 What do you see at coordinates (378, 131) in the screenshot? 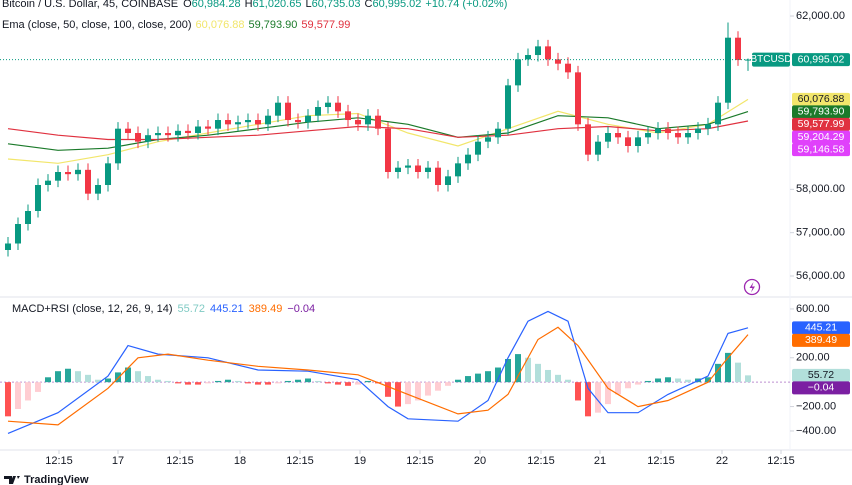
I see `ema-line` at bounding box center [378, 131].